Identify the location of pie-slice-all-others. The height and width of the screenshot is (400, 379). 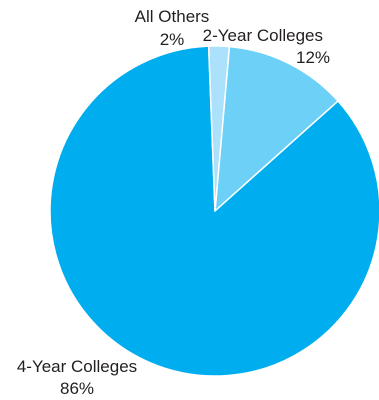
(219, 128).